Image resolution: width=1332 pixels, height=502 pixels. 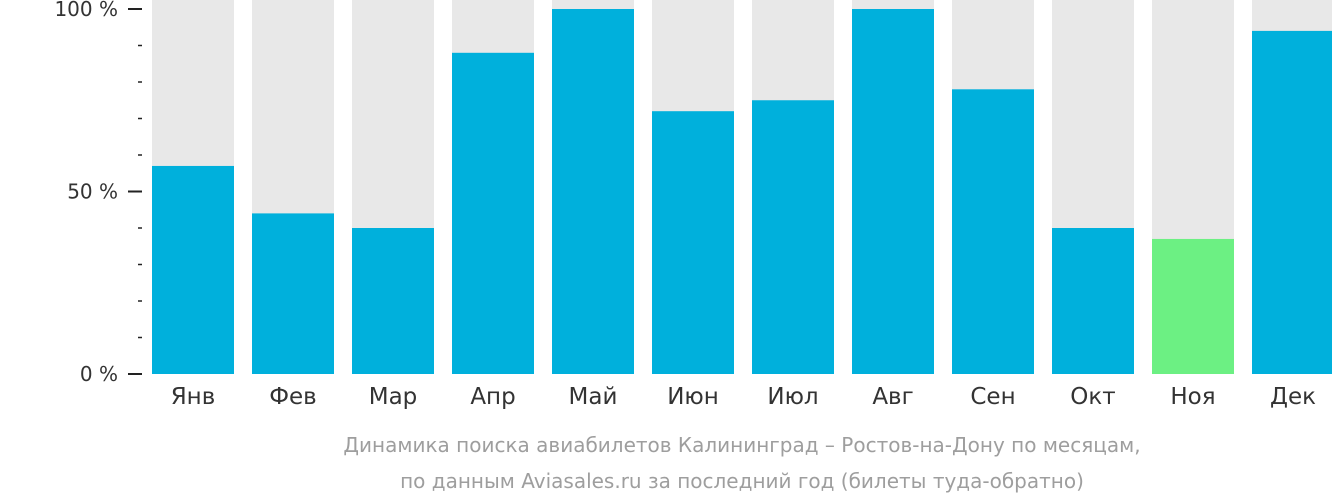 What do you see at coordinates (892, 397) in the screenshot?
I see `x-tick-label: Авг` at bounding box center [892, 397].